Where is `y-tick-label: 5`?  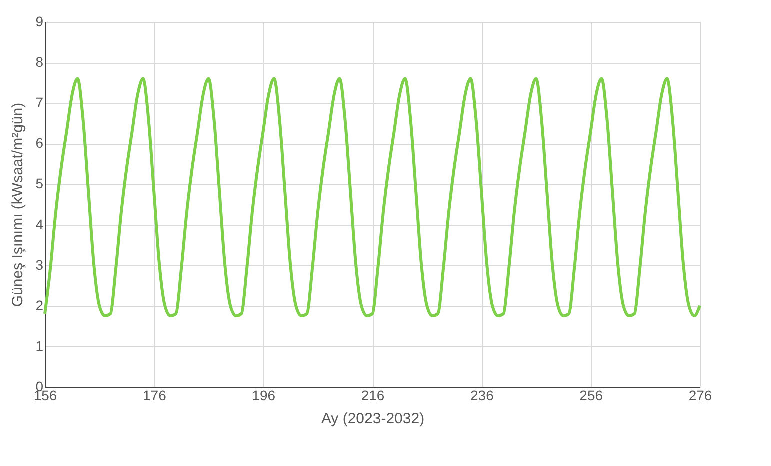
y-tick-label: 5 is located at coordinates (40, 184).